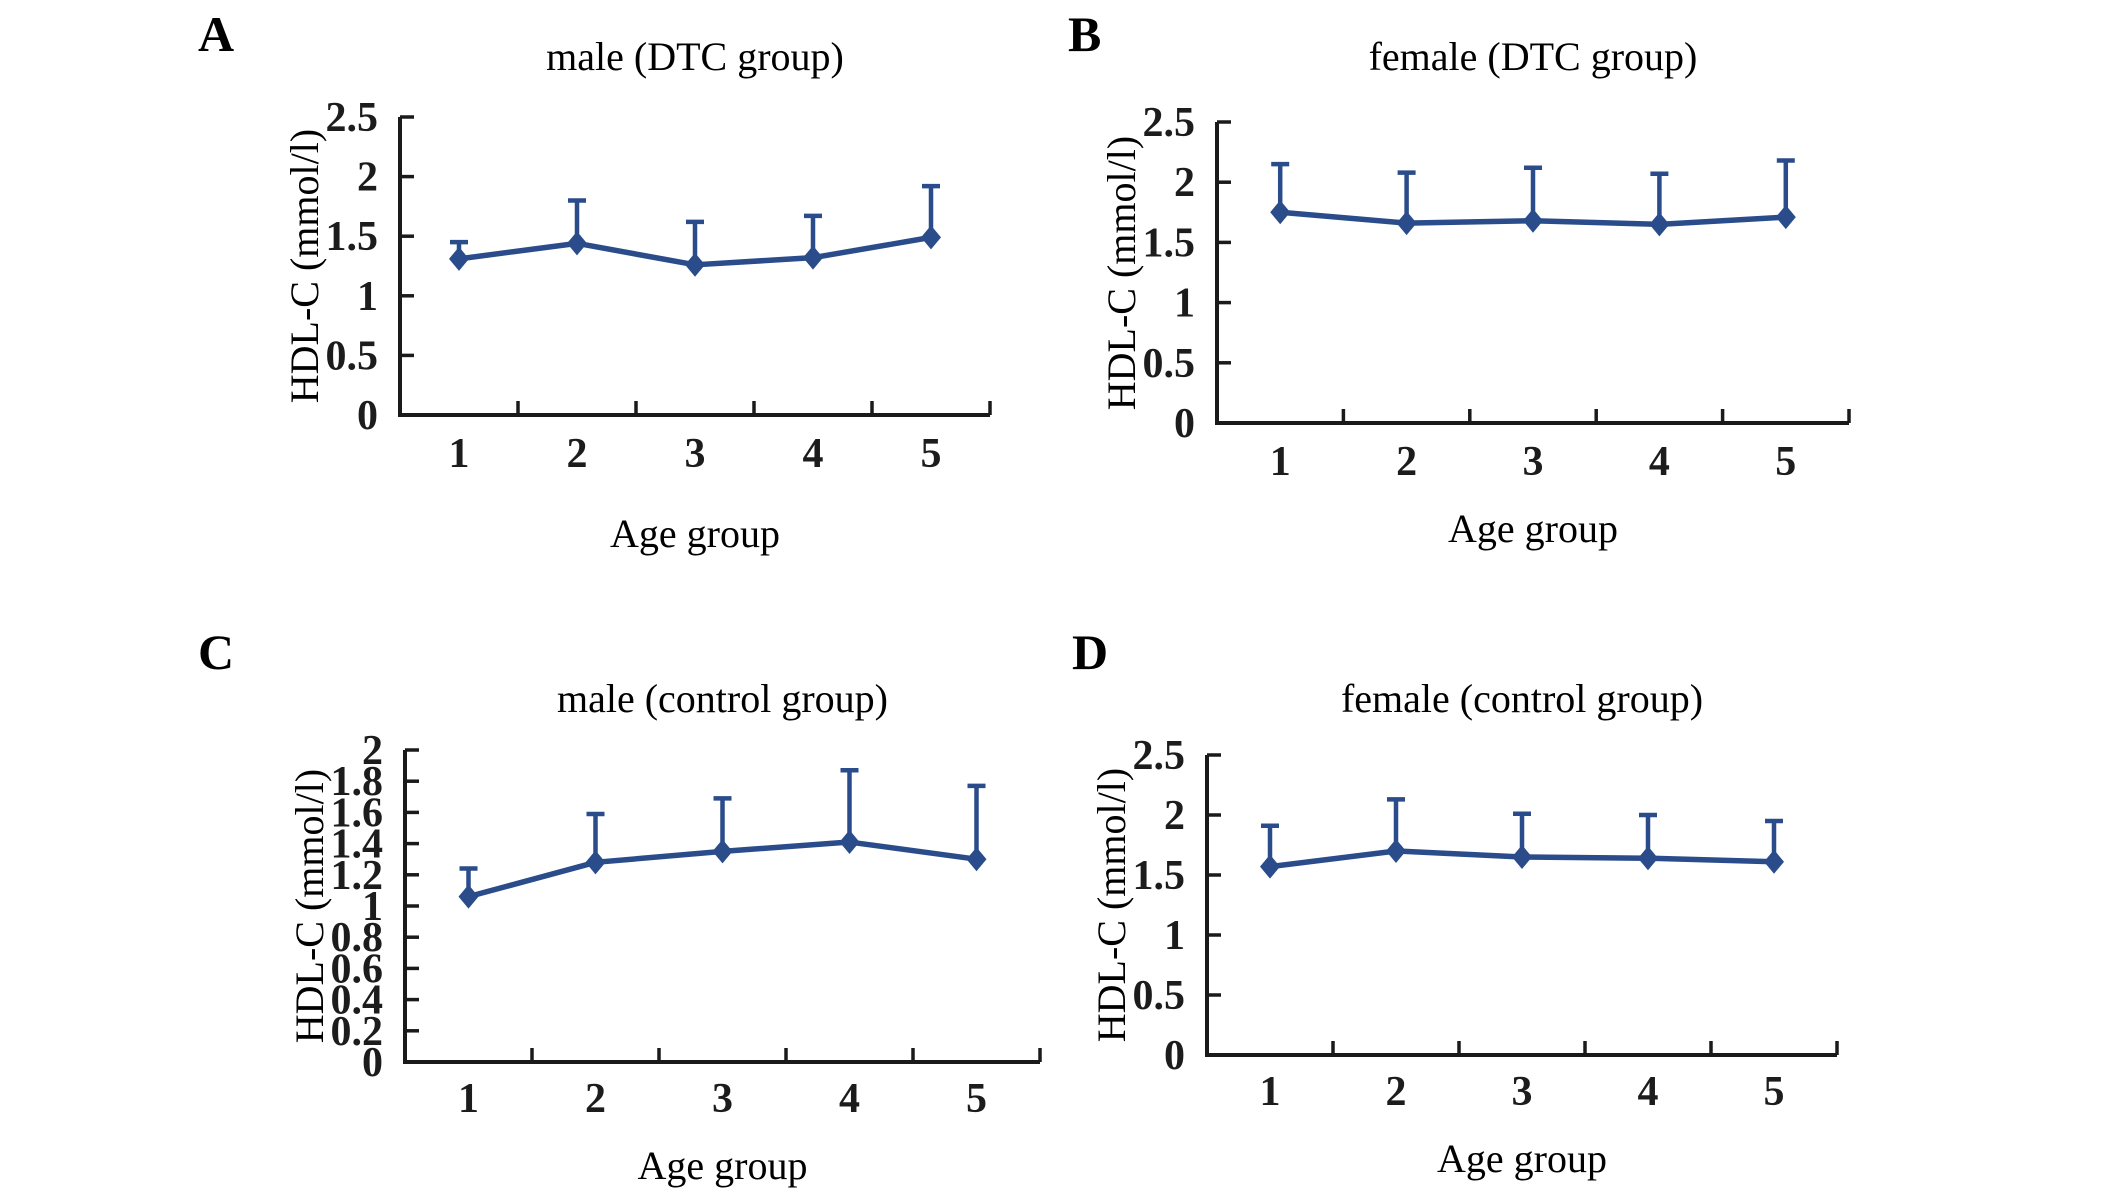  What do you see at coordinates (695, 533) in the screenshot?
I see `panel-a-x-axis-label: Age group` at bounding box center [695, 533].